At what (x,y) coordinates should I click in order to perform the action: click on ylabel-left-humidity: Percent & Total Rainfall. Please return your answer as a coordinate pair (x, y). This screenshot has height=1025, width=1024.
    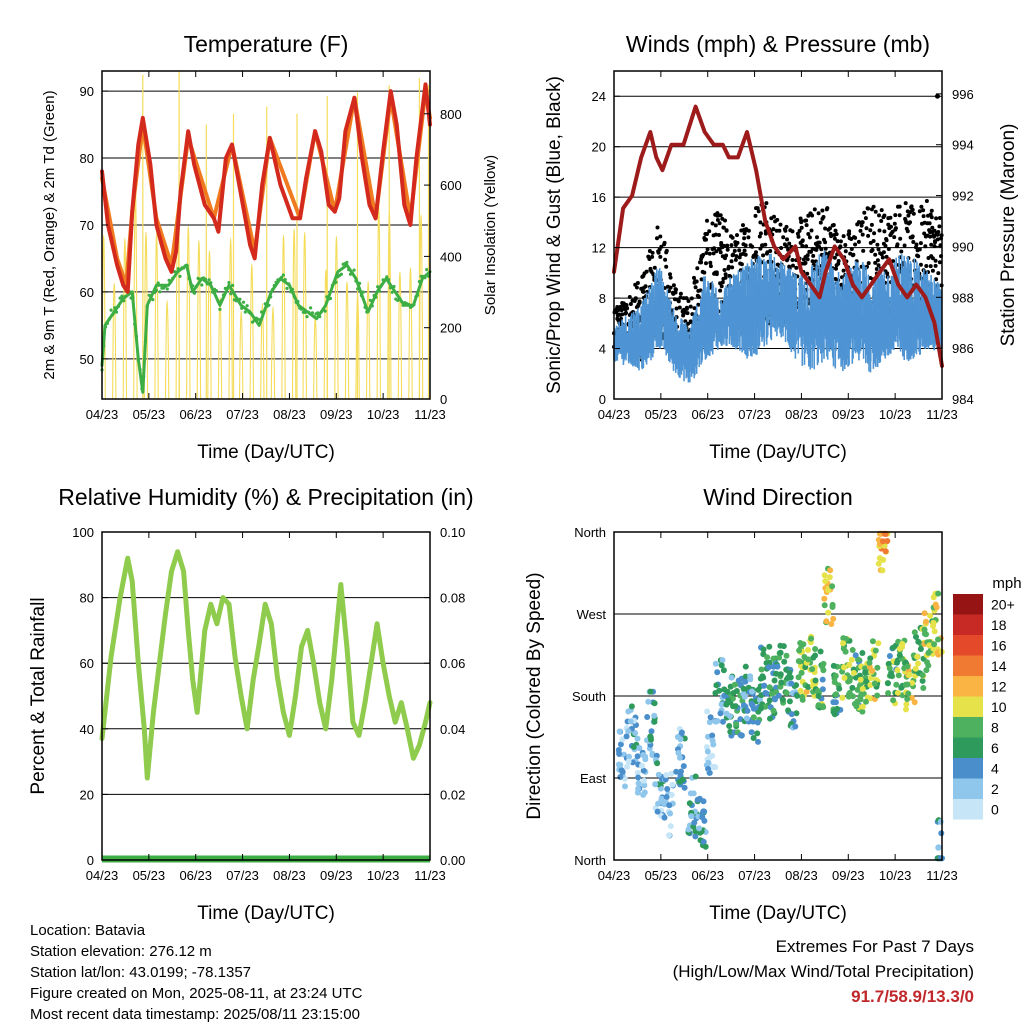
    Looking at the image, I should click on (38, 695).